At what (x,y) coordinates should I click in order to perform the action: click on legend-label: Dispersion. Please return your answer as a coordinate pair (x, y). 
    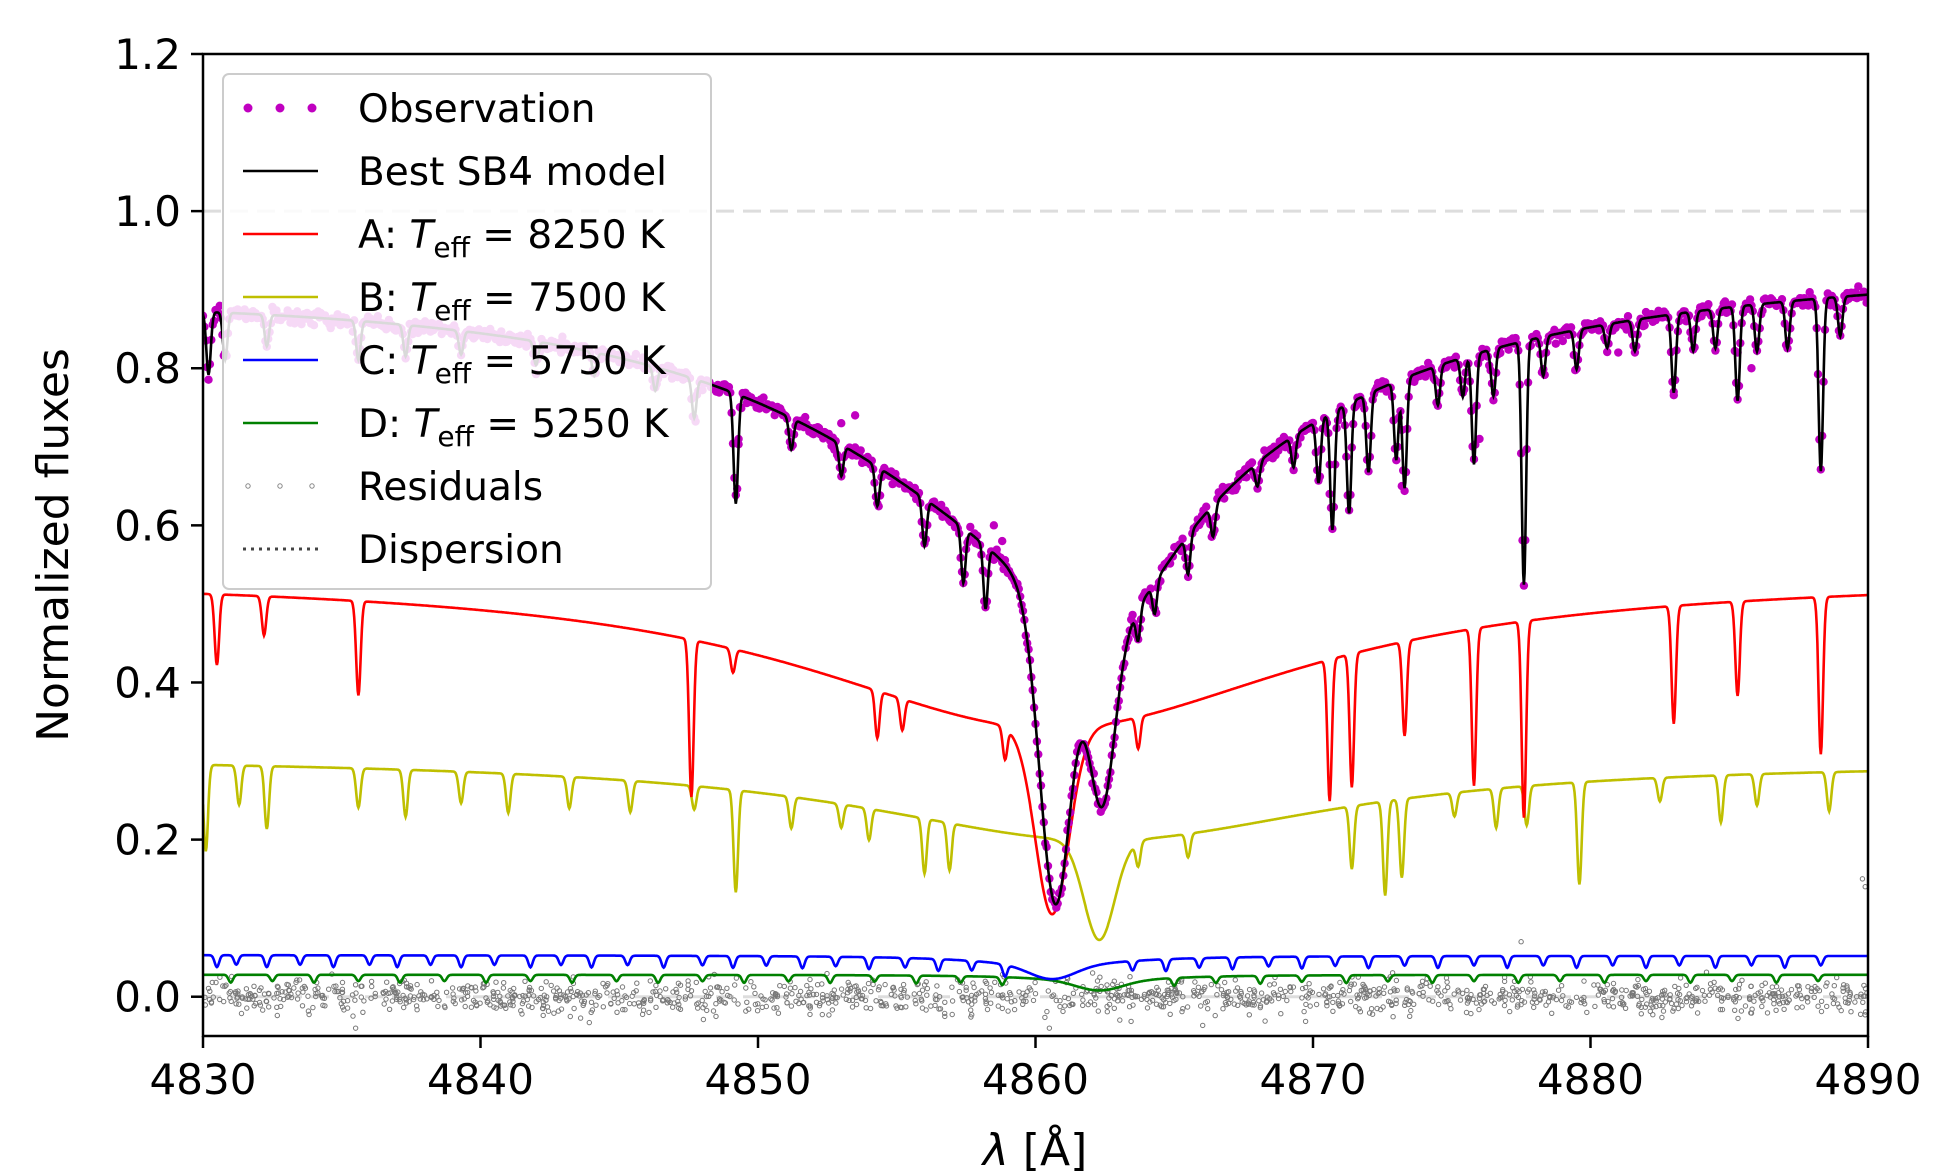
    Looking at the image, I should click on (461, 550).